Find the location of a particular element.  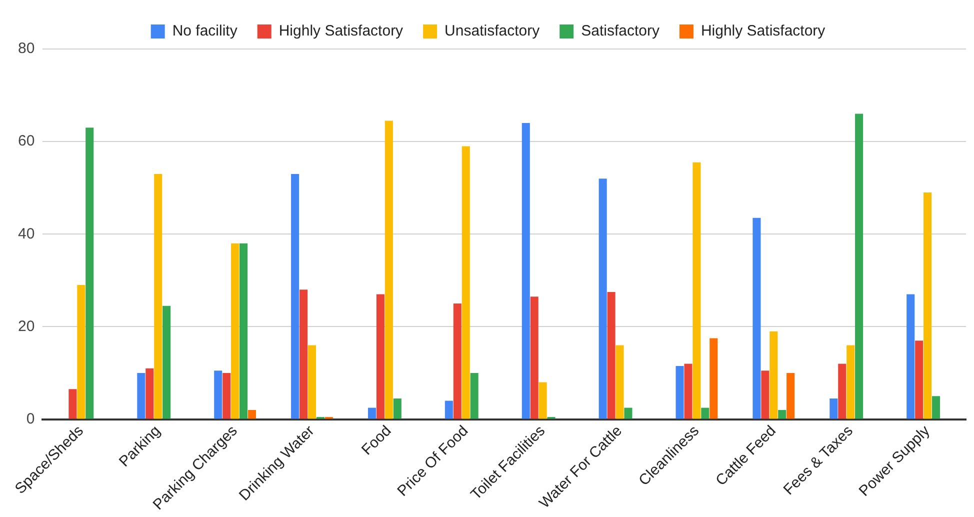

y-tick-label: 40 is located at coordinates (26, 233).